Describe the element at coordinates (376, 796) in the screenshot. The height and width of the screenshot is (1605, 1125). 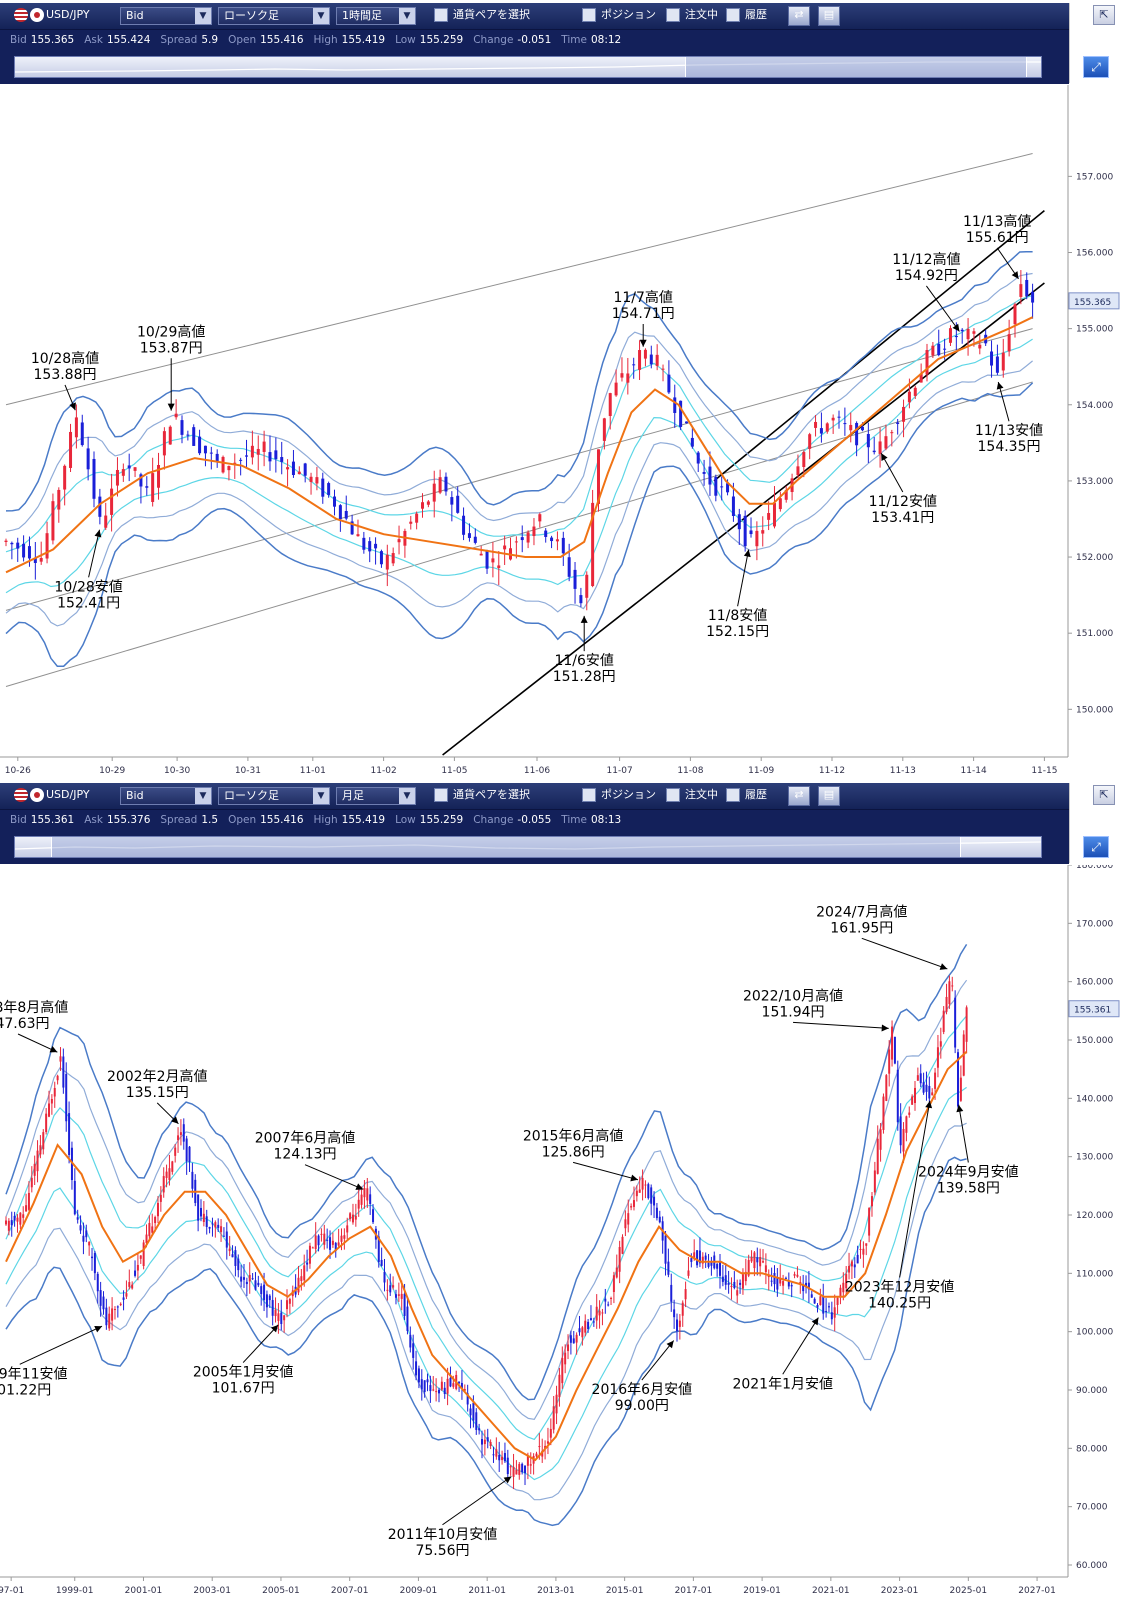
I see `period-select: 月足 ▼` at that location.